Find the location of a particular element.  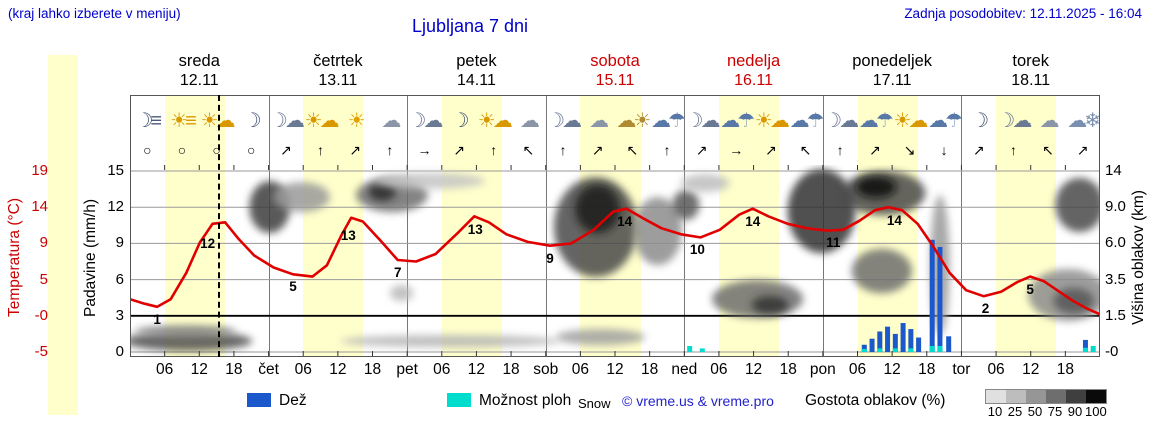

left-accent-strip is located at coordinates (63, 235).